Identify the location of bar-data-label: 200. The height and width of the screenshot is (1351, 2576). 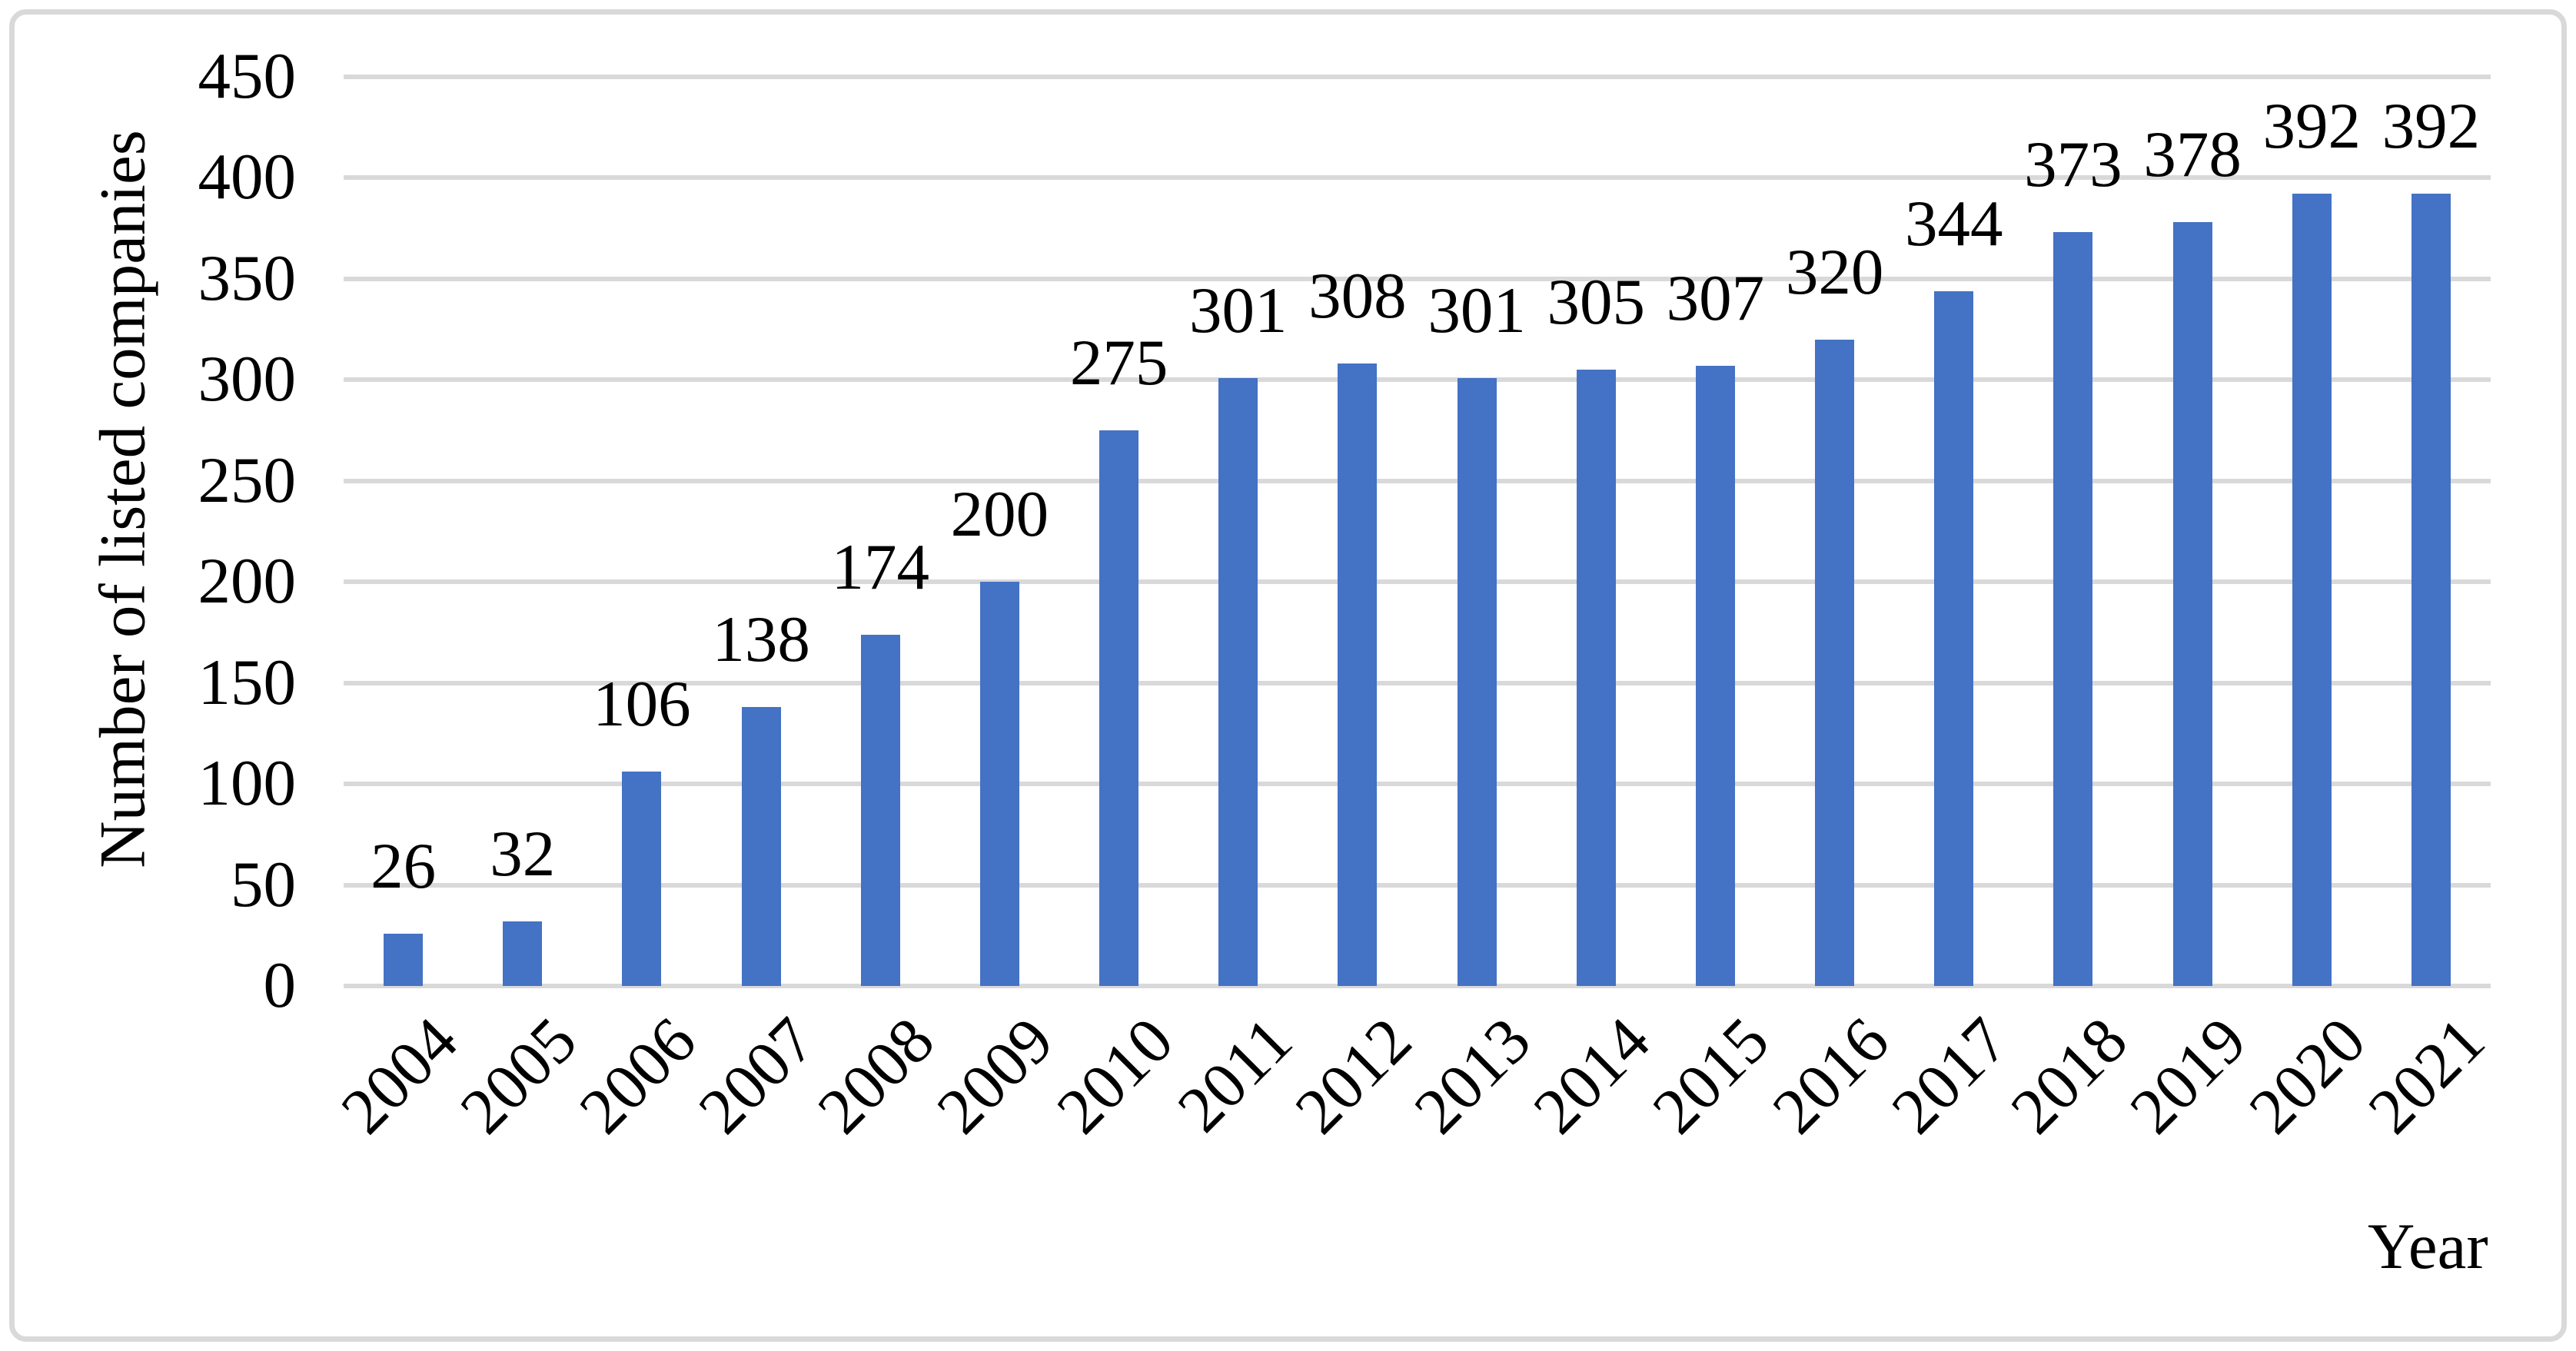
(999, 514).